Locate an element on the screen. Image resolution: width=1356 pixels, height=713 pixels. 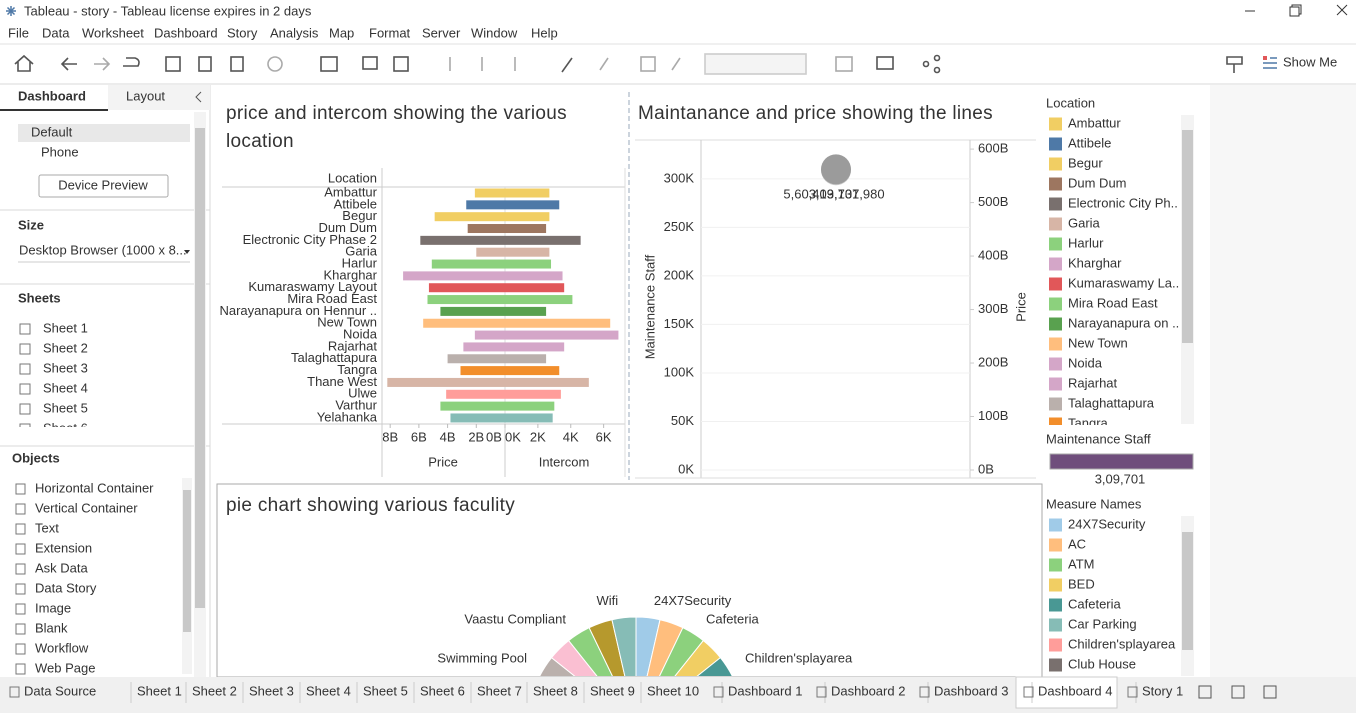
legend-label: Kharghar is located at coordinates (1095, 262).